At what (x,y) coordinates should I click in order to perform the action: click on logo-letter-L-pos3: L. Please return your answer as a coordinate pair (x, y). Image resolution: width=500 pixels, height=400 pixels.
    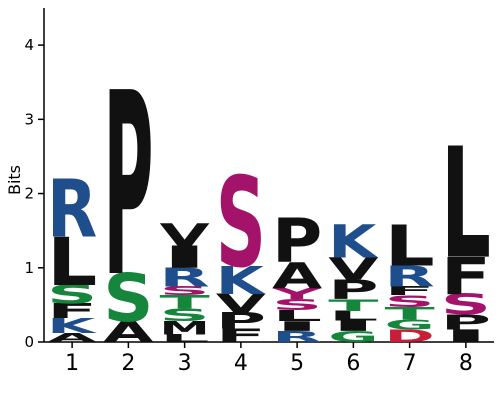
    Looking at the image, I should click on (185, 339).